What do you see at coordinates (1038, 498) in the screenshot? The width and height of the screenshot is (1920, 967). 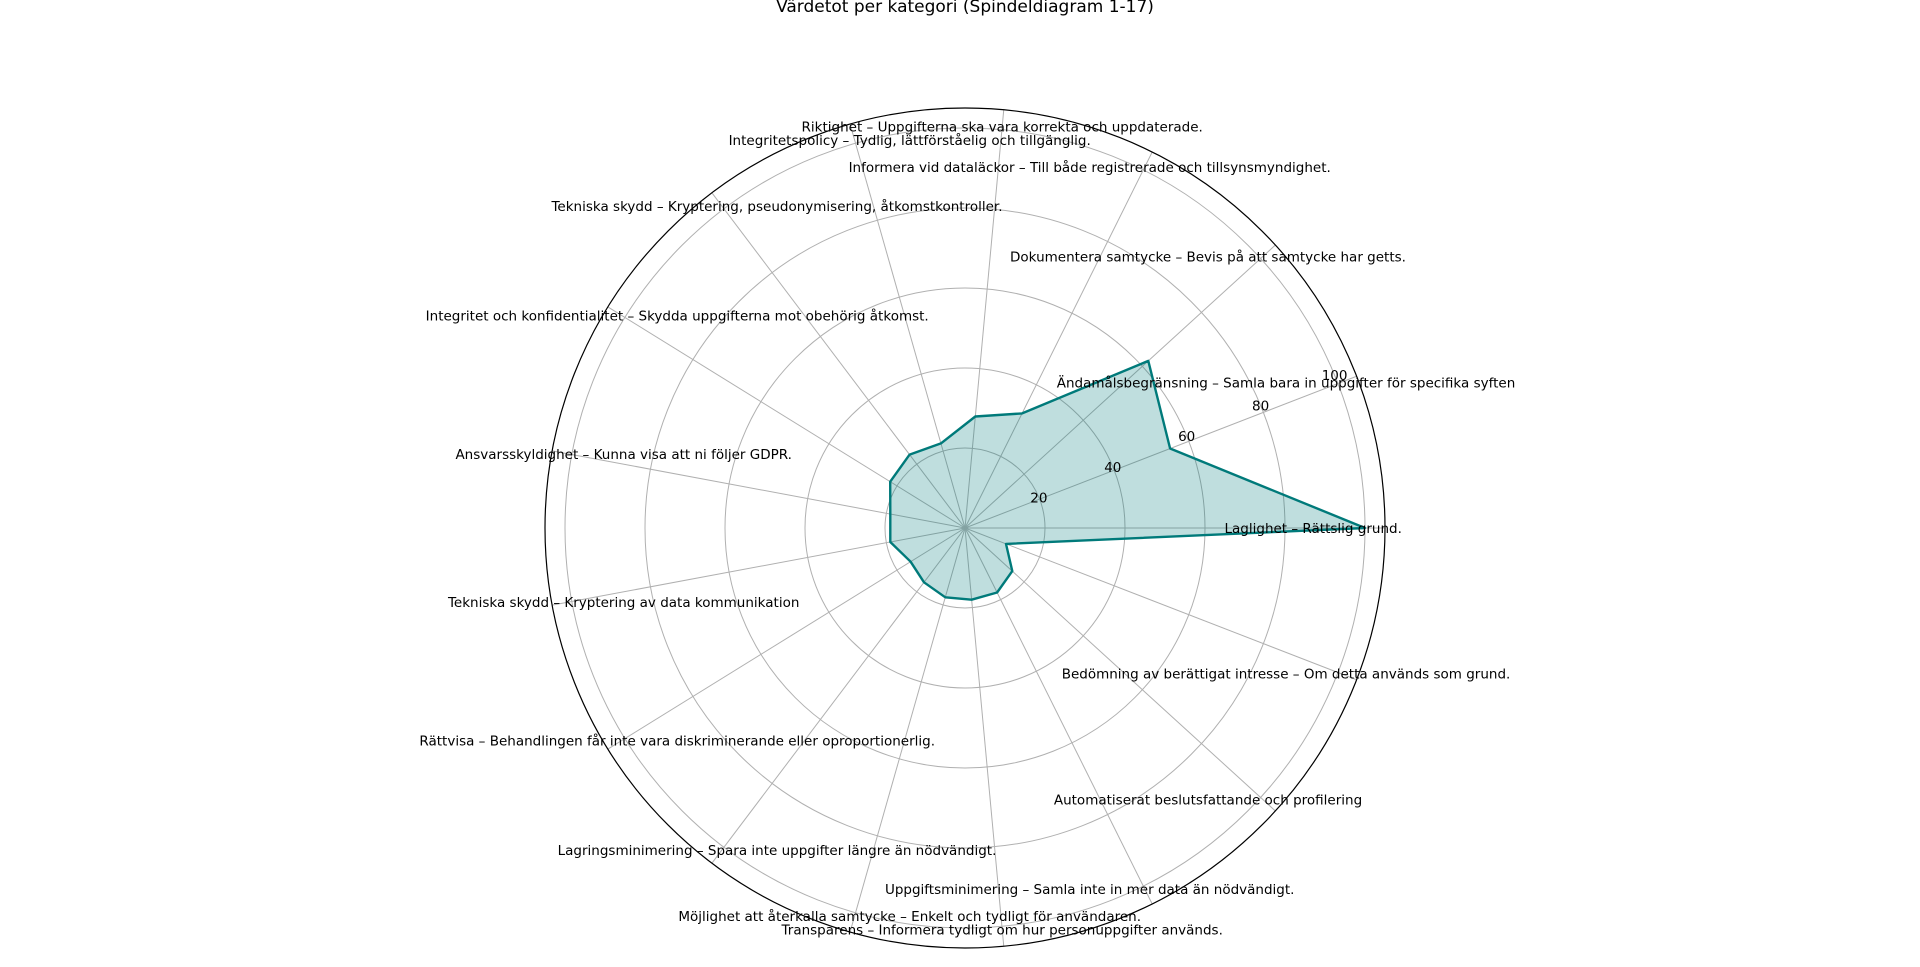 I see `radial-tick-label: 20` at bounding box center [1038, 498].